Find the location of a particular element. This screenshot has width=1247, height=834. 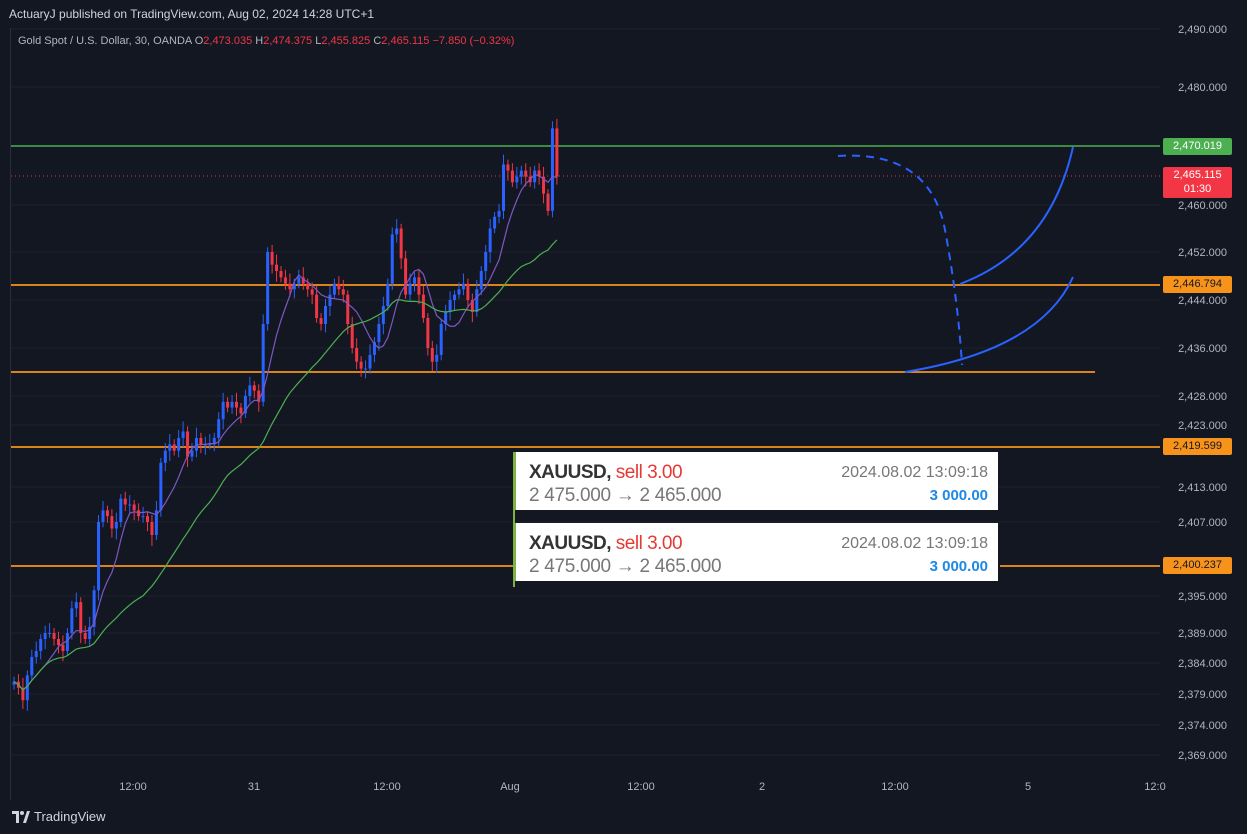

price-label-support-2-text: 2,419.599 is located at coordinates (1197, 446).